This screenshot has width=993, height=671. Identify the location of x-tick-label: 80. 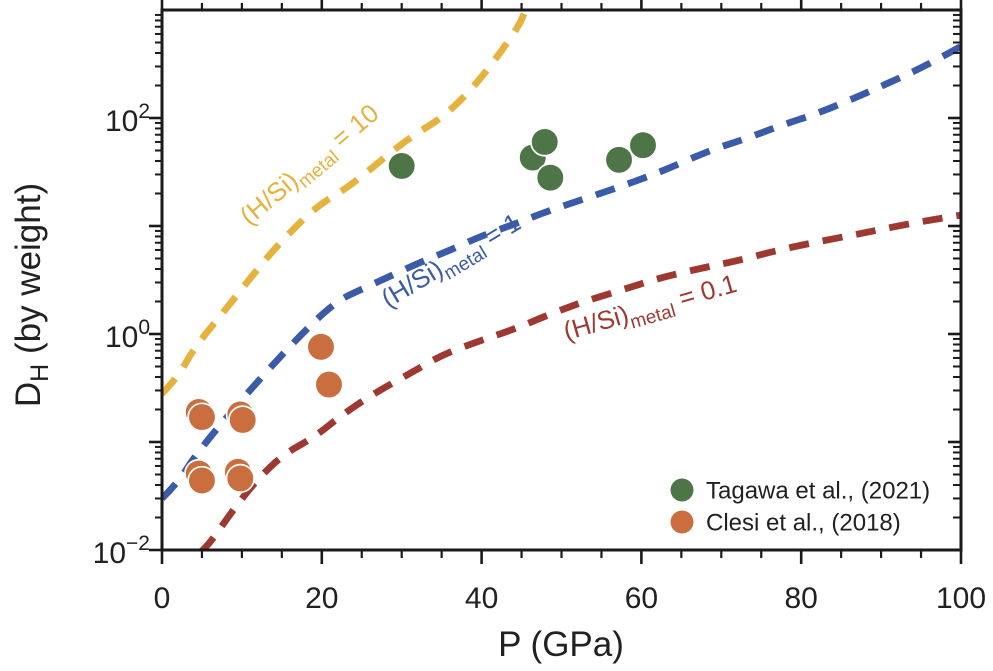
(801, 598).